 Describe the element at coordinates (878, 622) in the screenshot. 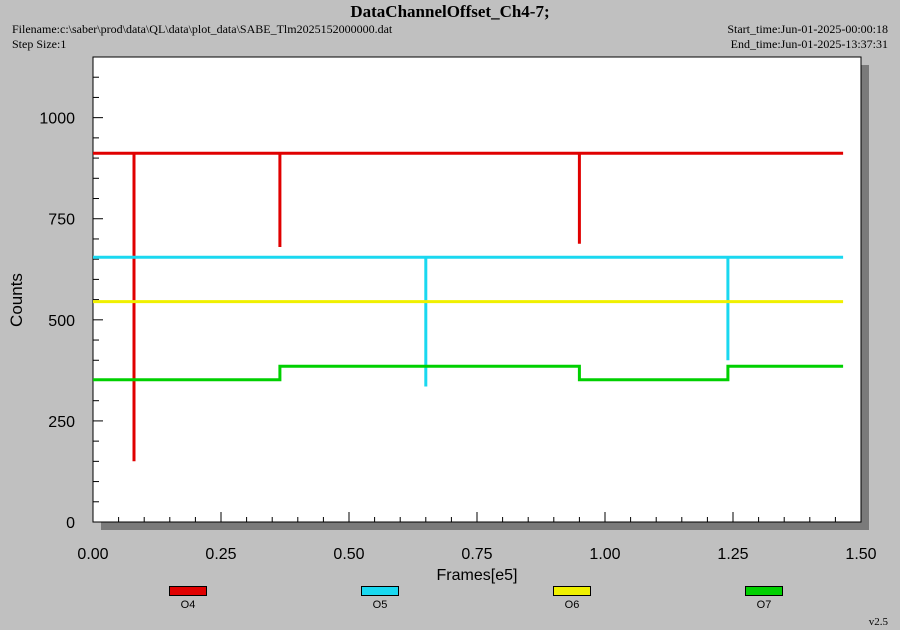

I see `version-label: v2.5` at that location.